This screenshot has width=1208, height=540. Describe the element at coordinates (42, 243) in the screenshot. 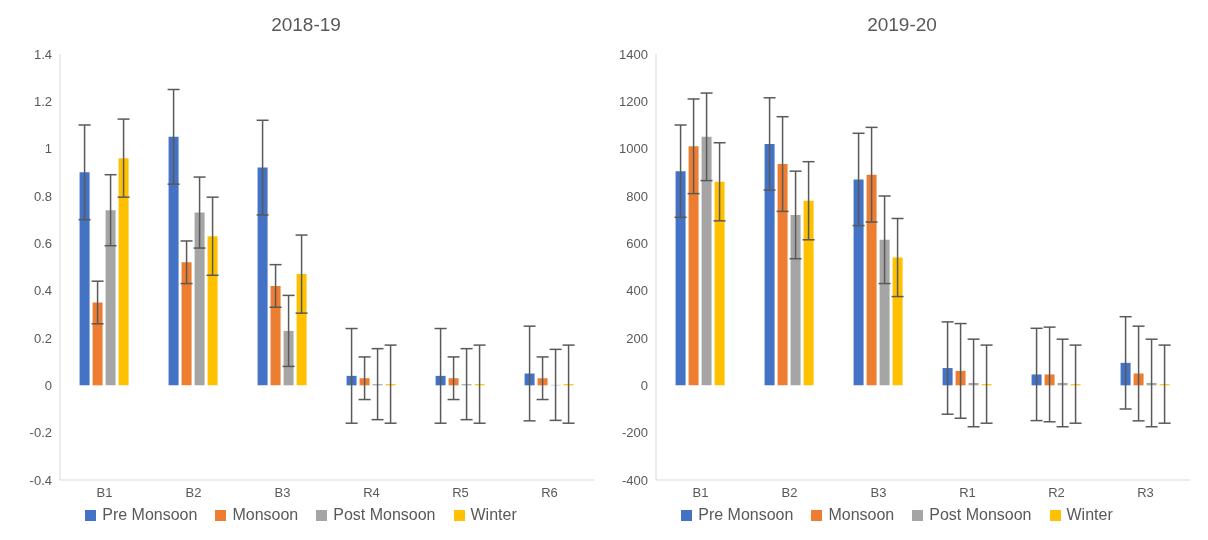

I see `y-tick-label: 0.6` at that location.